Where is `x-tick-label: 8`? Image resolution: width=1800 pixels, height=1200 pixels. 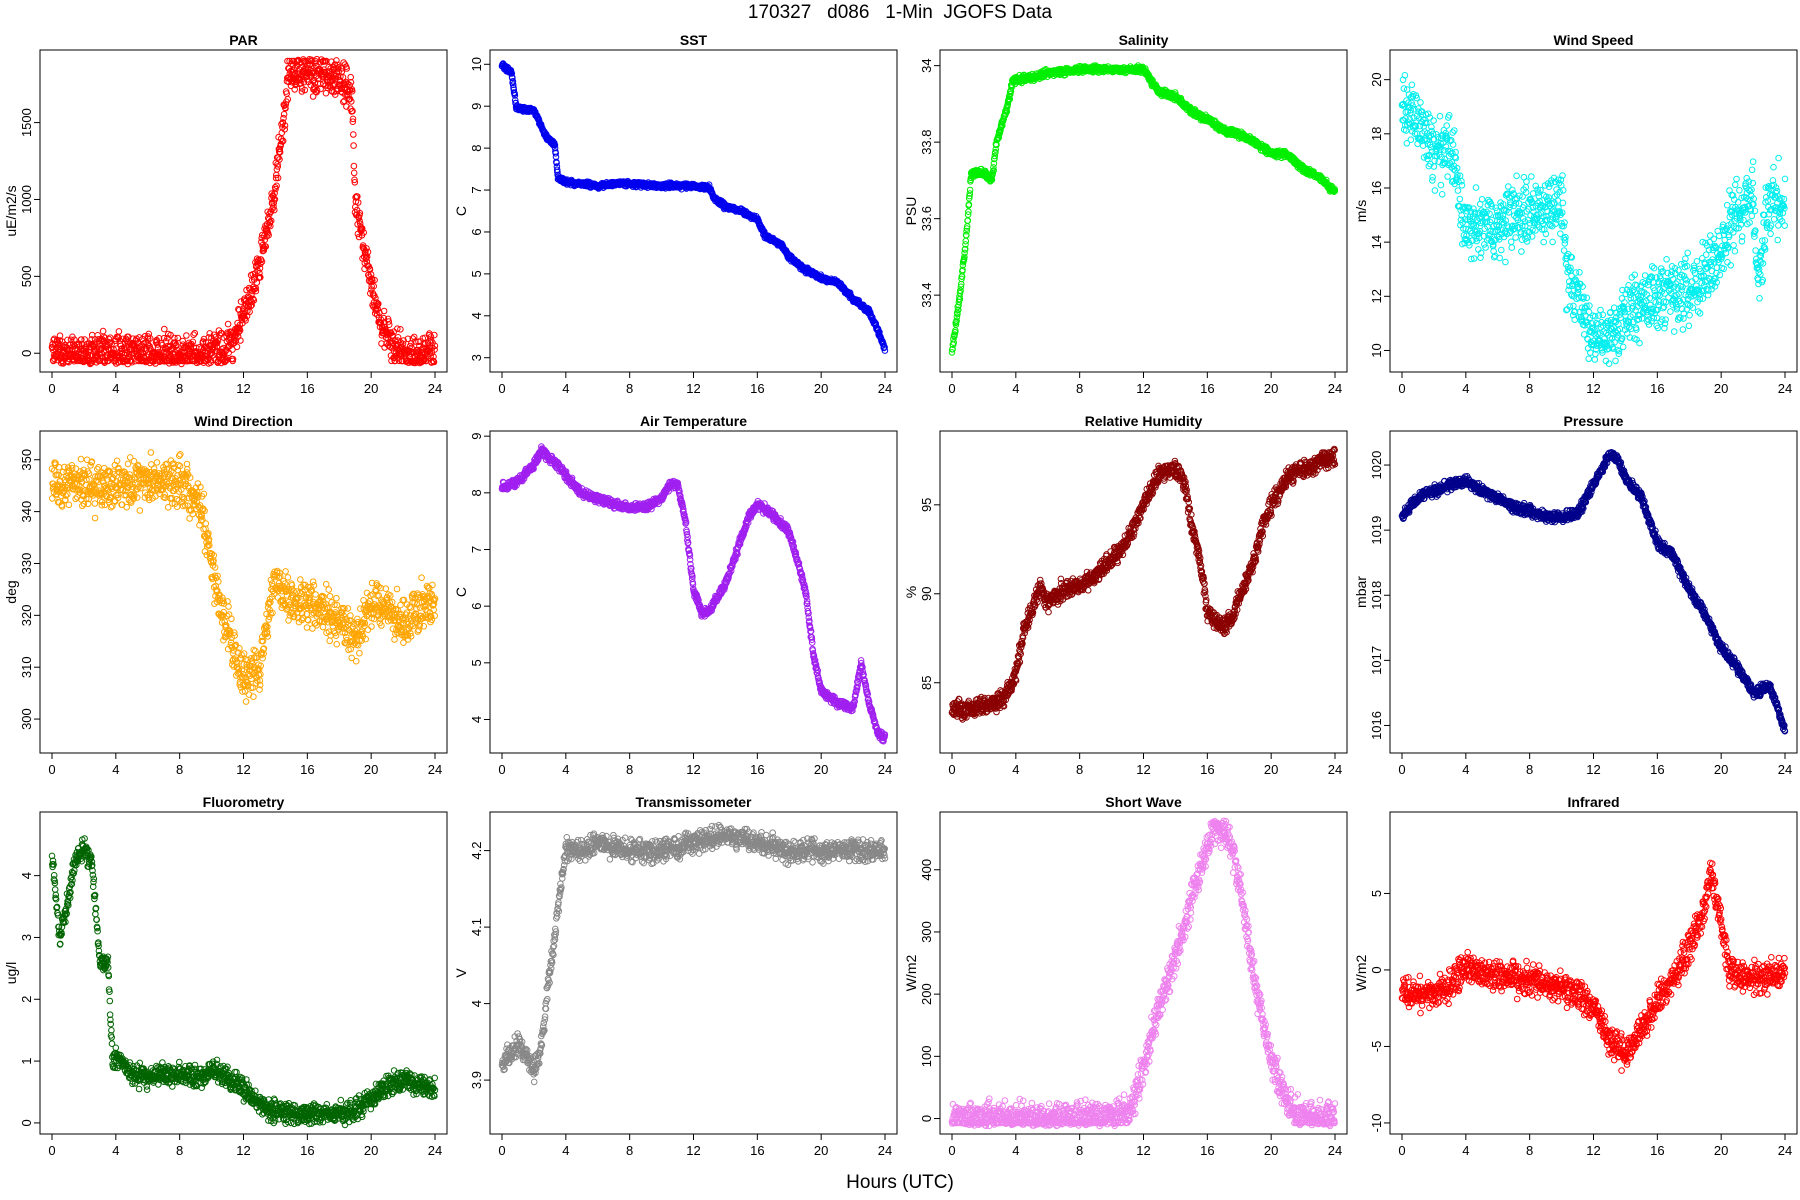 x-tick-label: 8 is located at coordinates (1079, 388).